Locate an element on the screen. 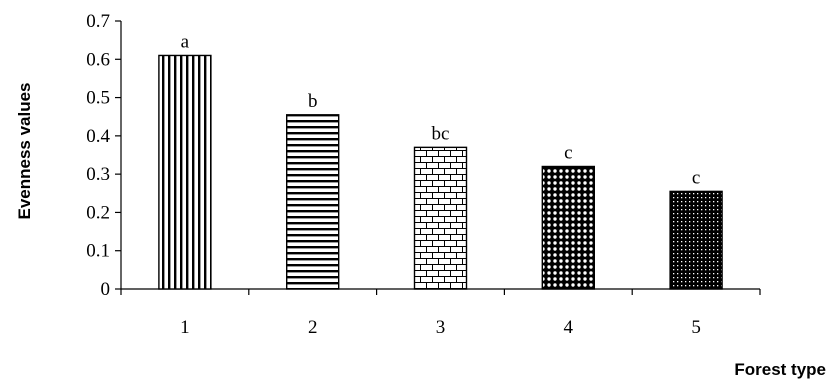  bar-data-label: b is located at coordinates (313, 101).